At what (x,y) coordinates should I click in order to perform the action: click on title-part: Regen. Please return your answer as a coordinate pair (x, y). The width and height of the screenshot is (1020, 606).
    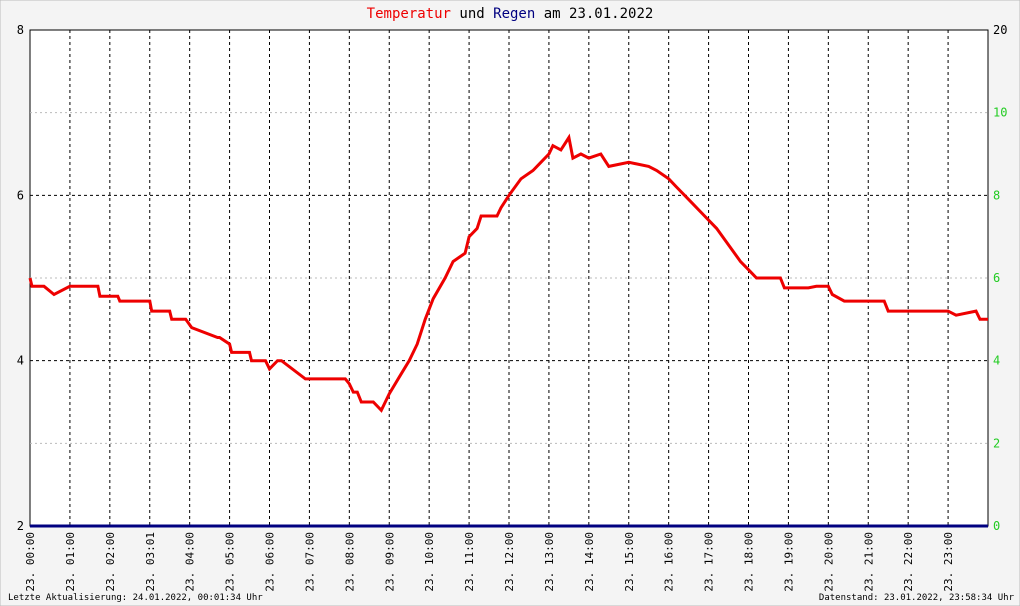
    Looking at the image, I should click on (514, 14).